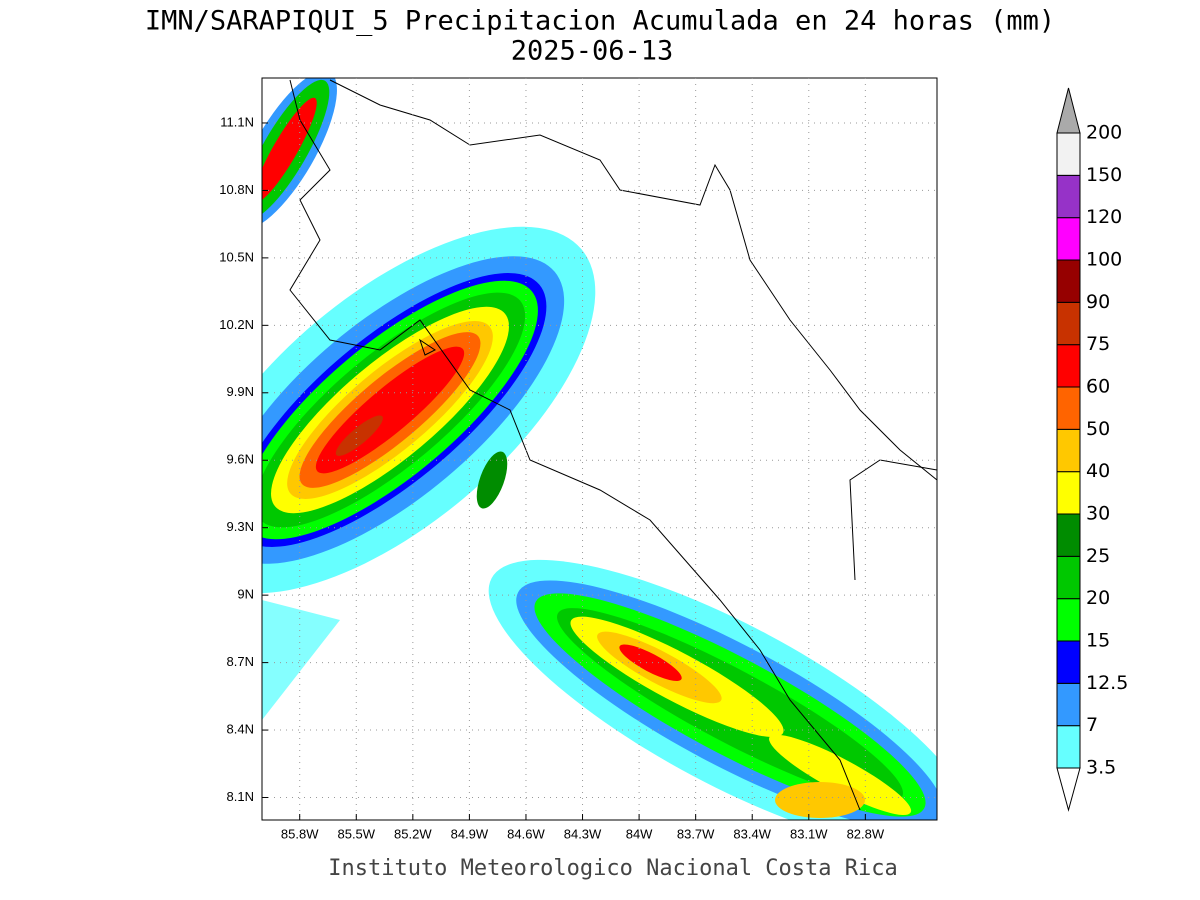 Image resolution: width=1200 pixels, height=900 pixels. Describe the element at coordinates (1098, 302) in the screenshot. I see `colorbar-label: 90` at that location.